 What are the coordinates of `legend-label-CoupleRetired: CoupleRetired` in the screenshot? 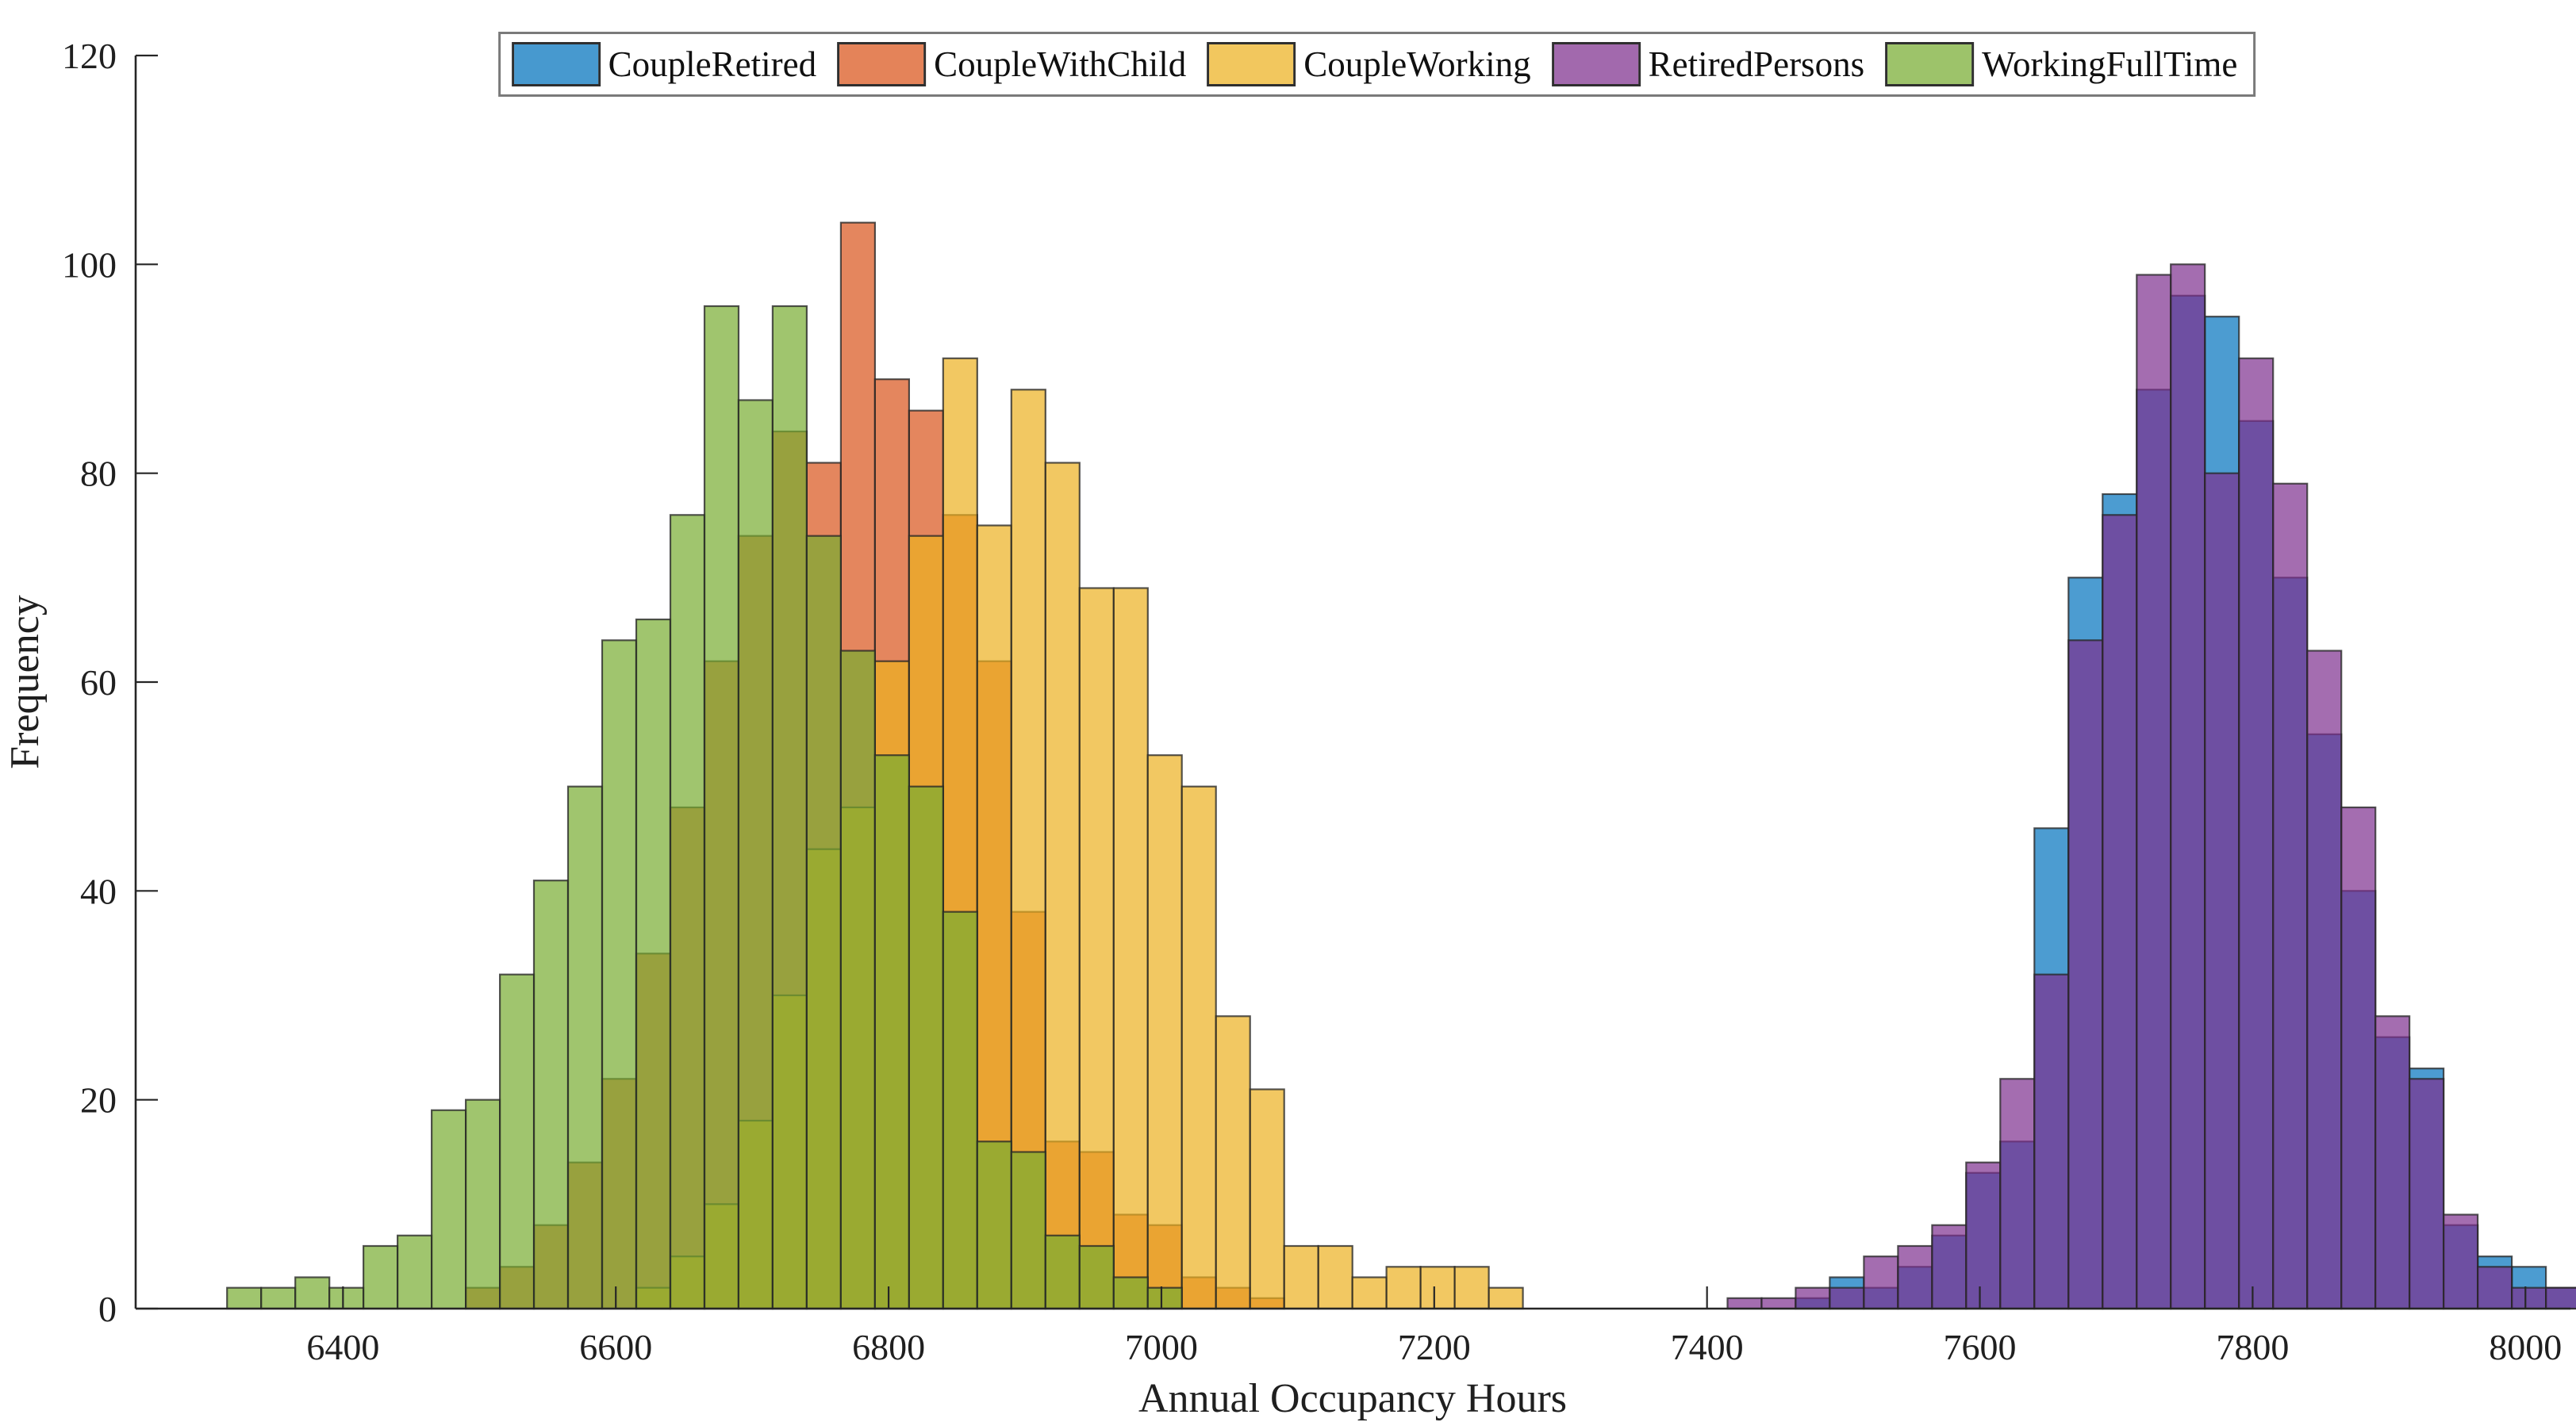 It's located at (712, 64).